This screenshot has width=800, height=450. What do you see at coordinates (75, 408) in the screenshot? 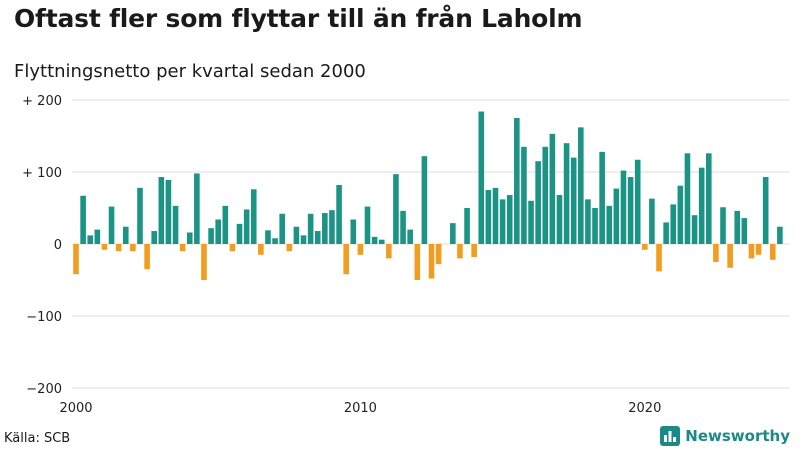
I see `x-tick-label: 2000` at bounding box center [75, 408].